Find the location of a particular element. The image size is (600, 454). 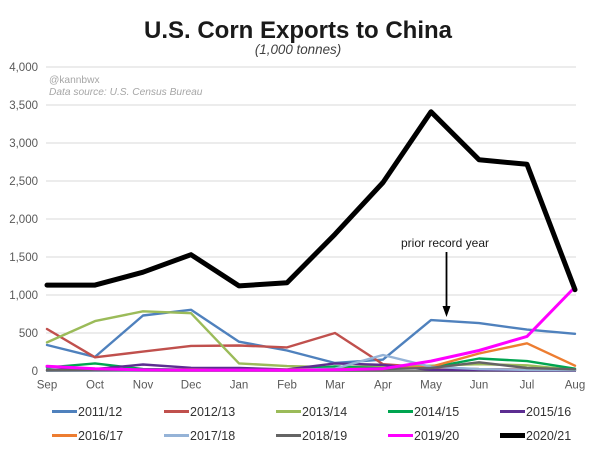

svg-text: Jun is located at coordinates (479, 386).